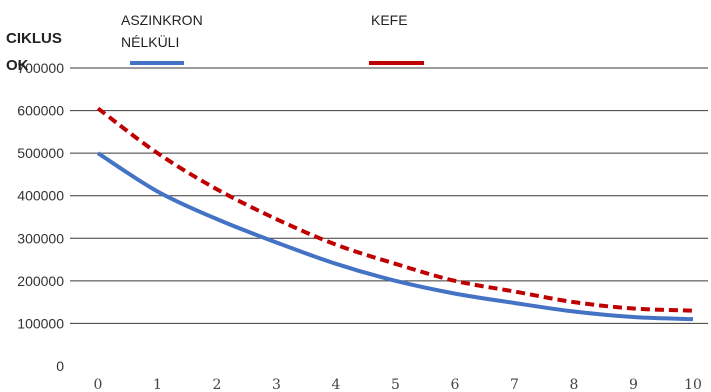 The image size is (711, 392). I want to click on y-axis-label-line-1: OK, so click(17, 65).